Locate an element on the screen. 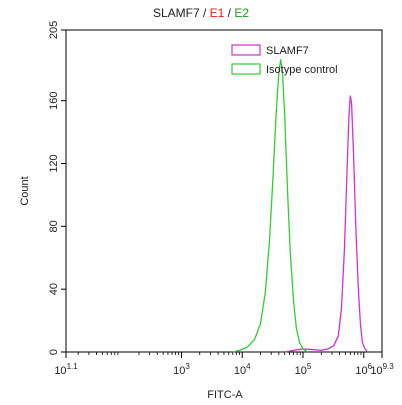 This screenshot has width=402, height=405. y-tick-label: 0 is located at coordinates (54, 352).